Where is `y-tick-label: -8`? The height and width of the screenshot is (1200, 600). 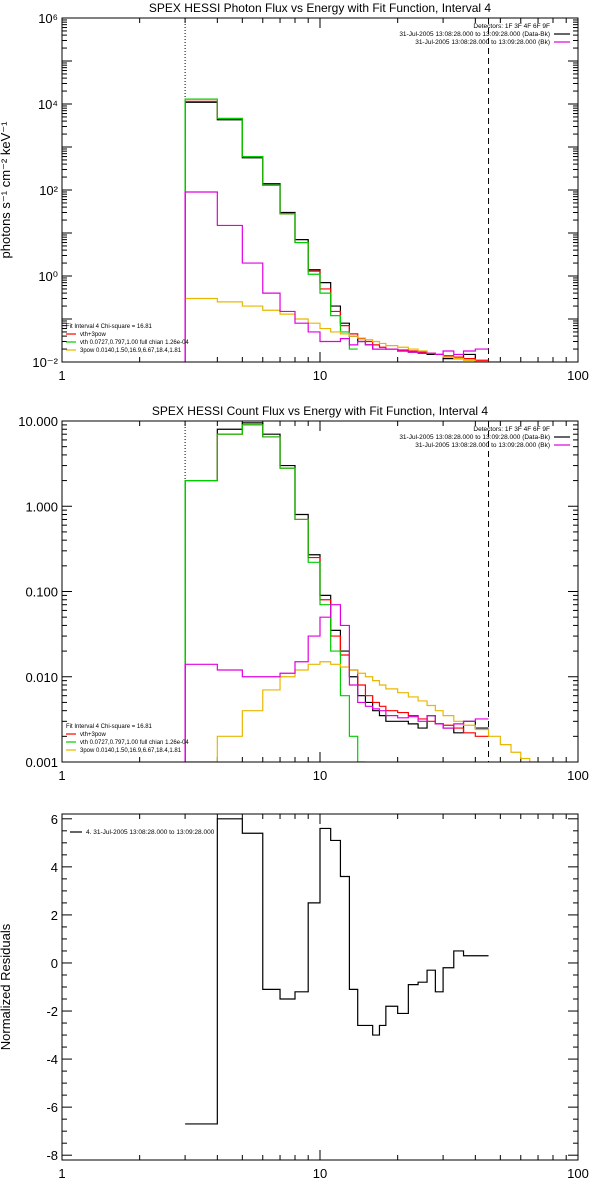
y-tick-label: -8 is located at coordinates (52, 1155).